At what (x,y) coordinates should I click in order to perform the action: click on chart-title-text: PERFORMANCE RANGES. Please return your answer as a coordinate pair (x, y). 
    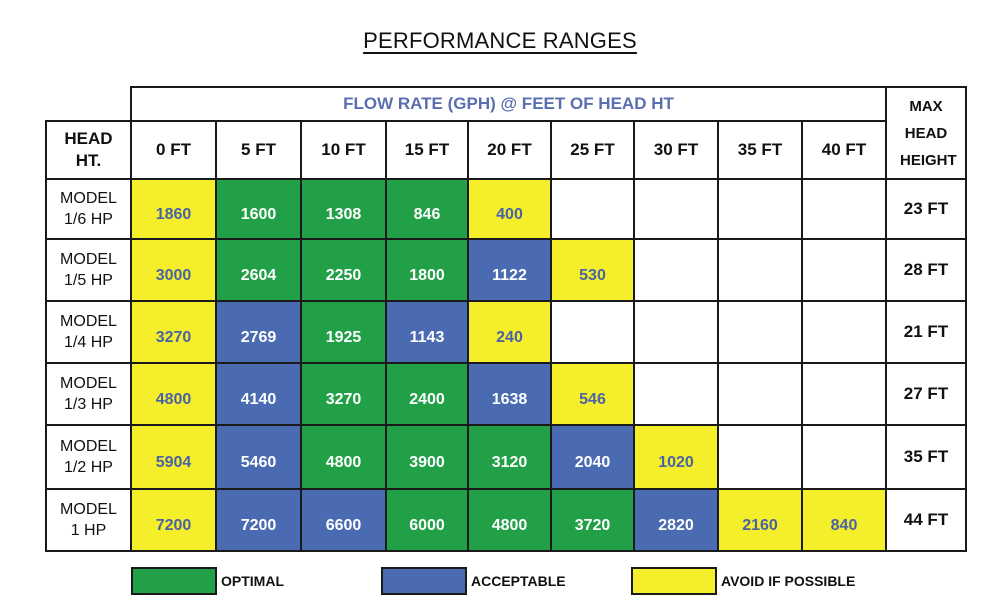
    Looking at the image, I should click on (500, 40).